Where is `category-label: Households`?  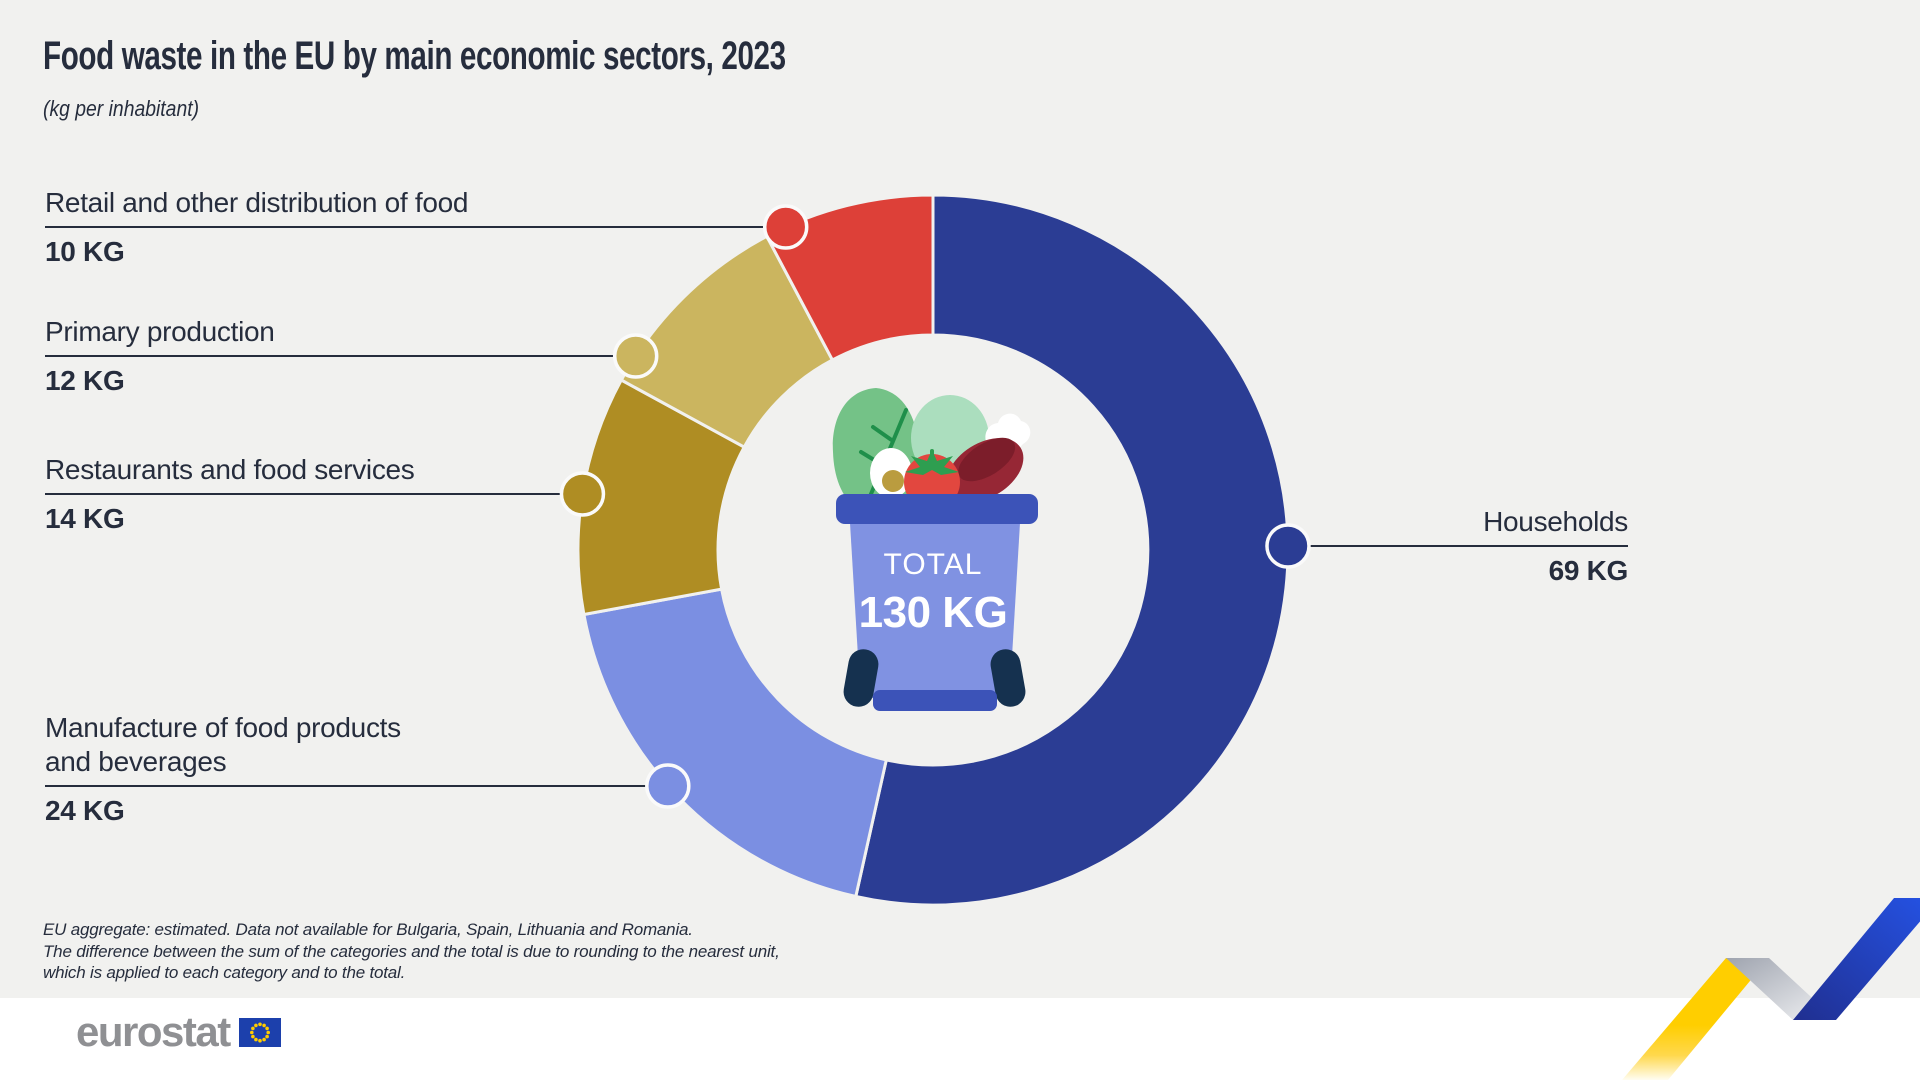
category-label: Households is located at coordinates (1555, 521).